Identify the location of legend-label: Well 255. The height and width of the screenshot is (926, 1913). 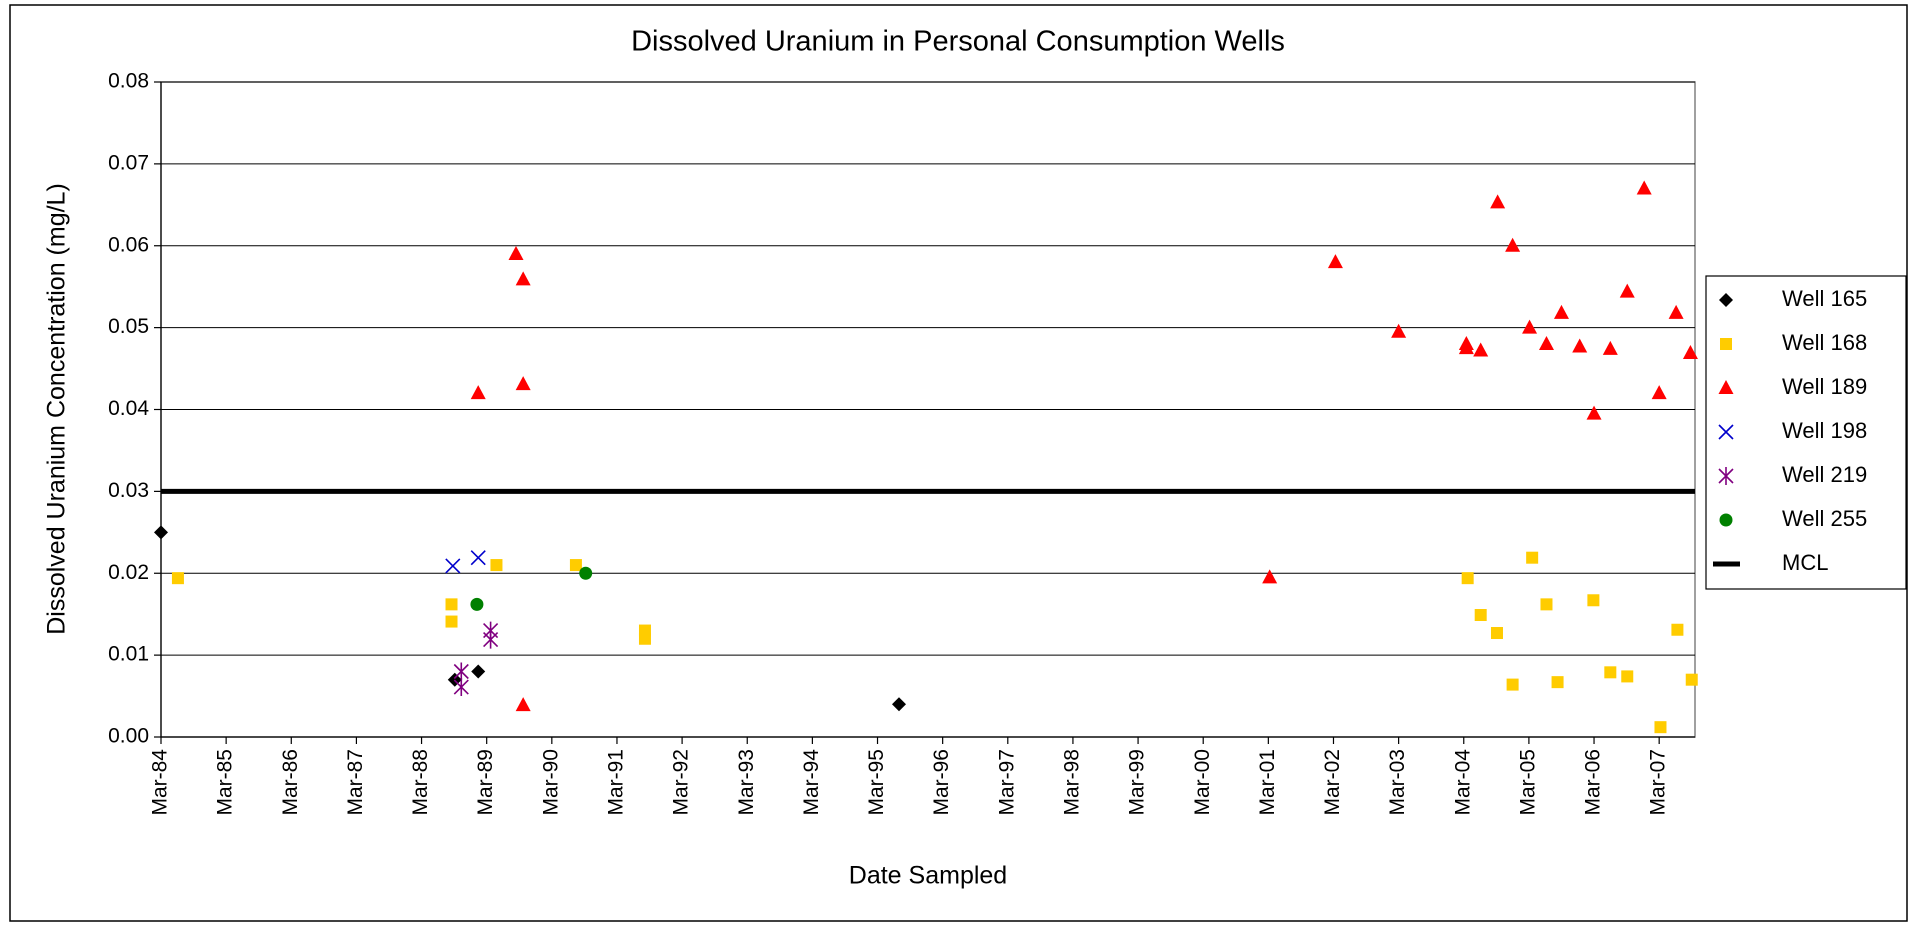
(1824, 518).